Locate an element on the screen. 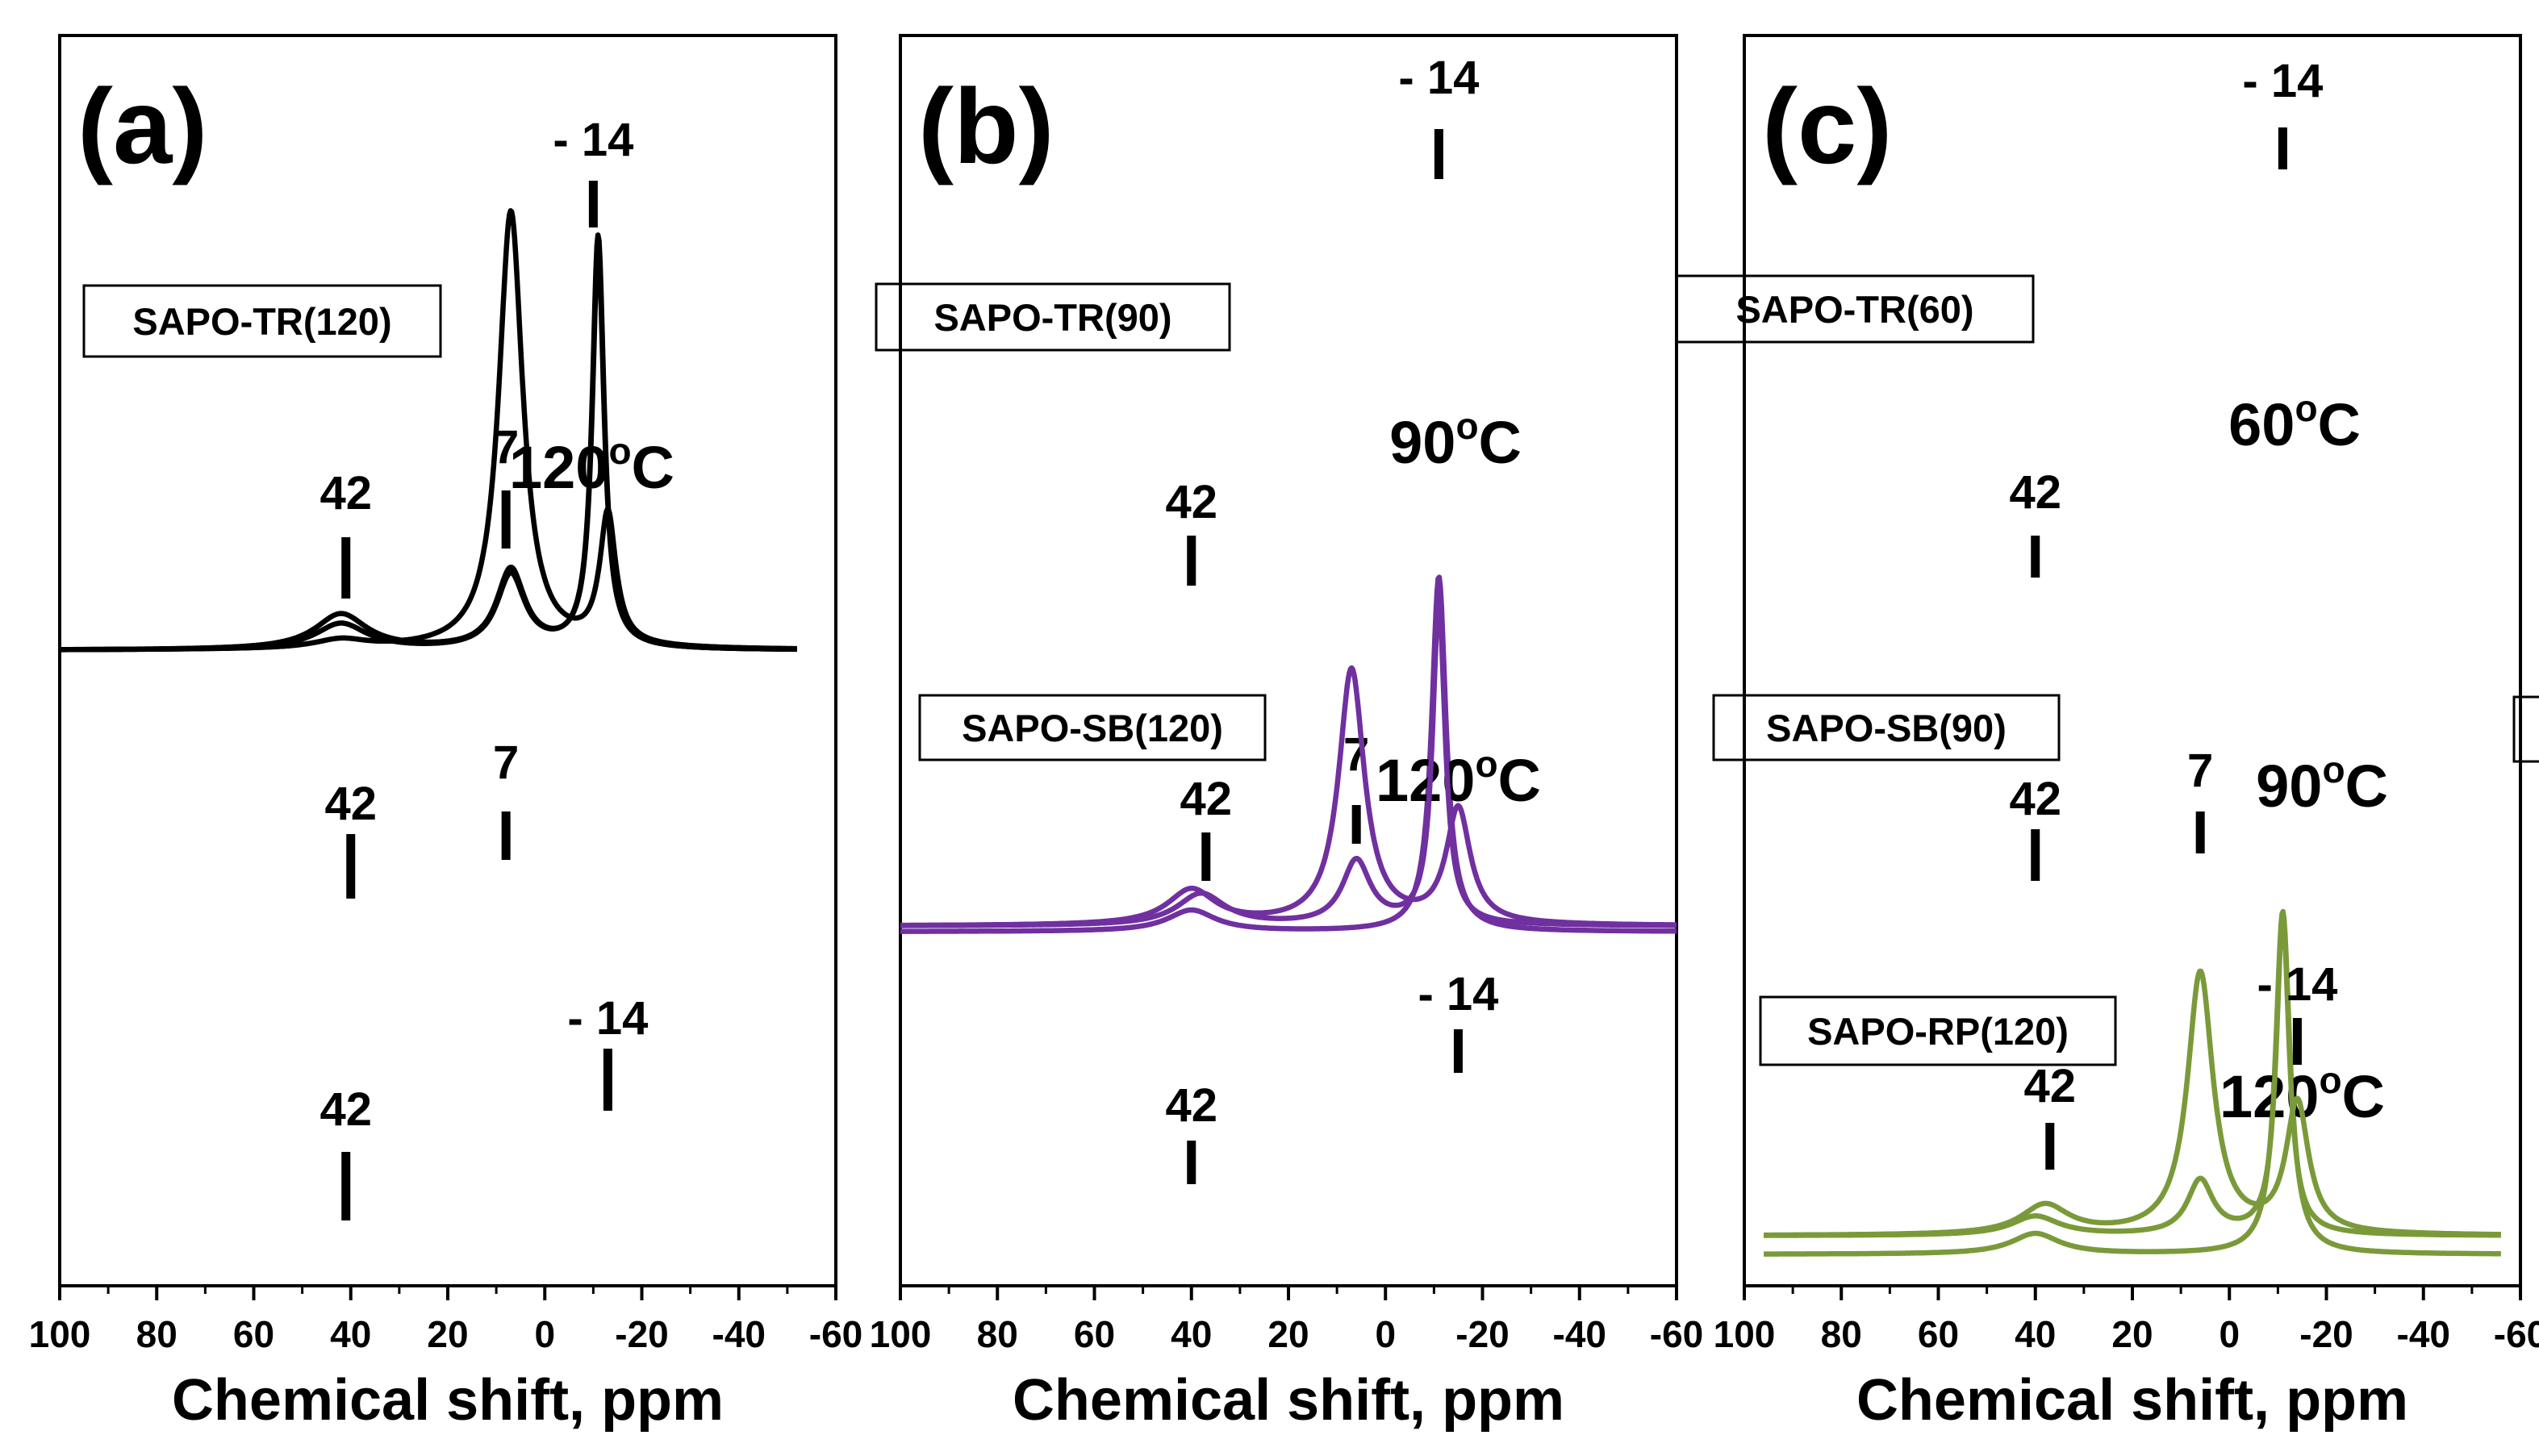 The image size is (2539, 1456). sample-label: SAPO-SB(120) is located at coordinates (1092, 728).